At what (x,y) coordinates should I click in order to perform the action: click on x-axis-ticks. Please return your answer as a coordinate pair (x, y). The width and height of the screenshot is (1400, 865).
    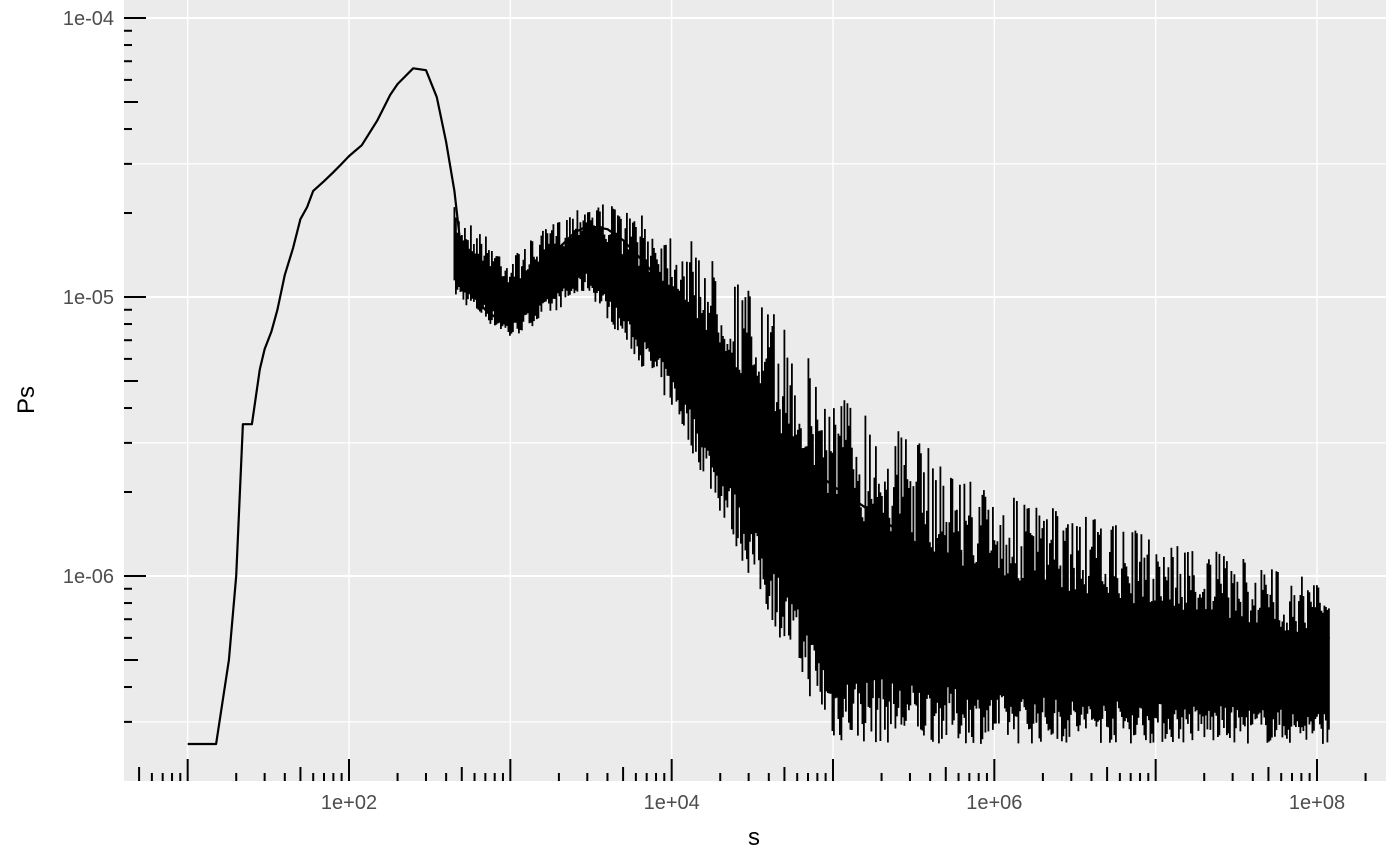
    Looking at the image, I should click on (752, 770).